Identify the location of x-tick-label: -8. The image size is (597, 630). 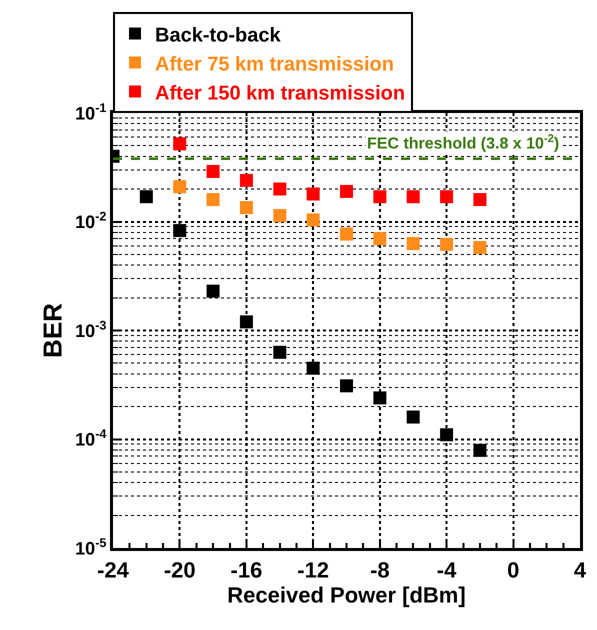
(380, 569).